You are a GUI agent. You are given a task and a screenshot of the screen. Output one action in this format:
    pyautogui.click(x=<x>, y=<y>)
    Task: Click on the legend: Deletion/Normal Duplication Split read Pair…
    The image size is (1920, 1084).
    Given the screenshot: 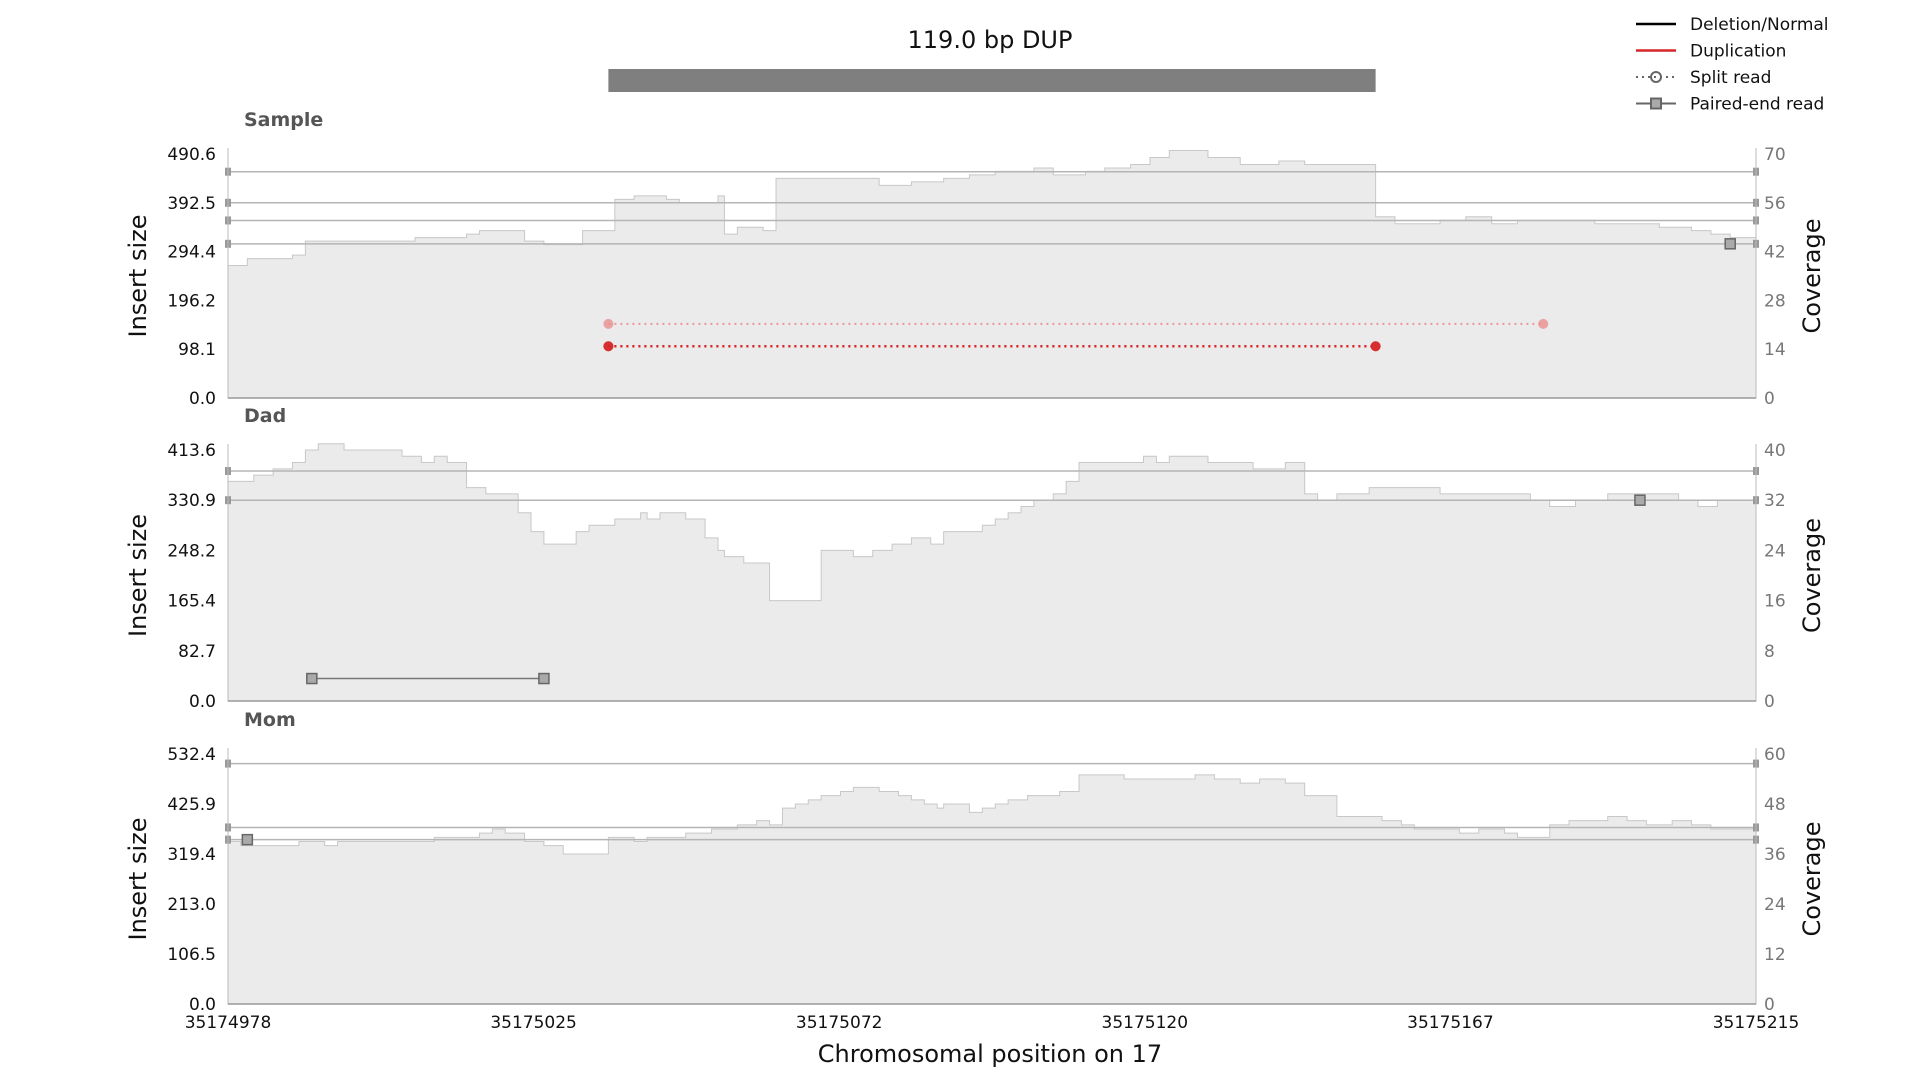 What is the action you would take?
    pyautogui.click(x=1732, y=65)
    